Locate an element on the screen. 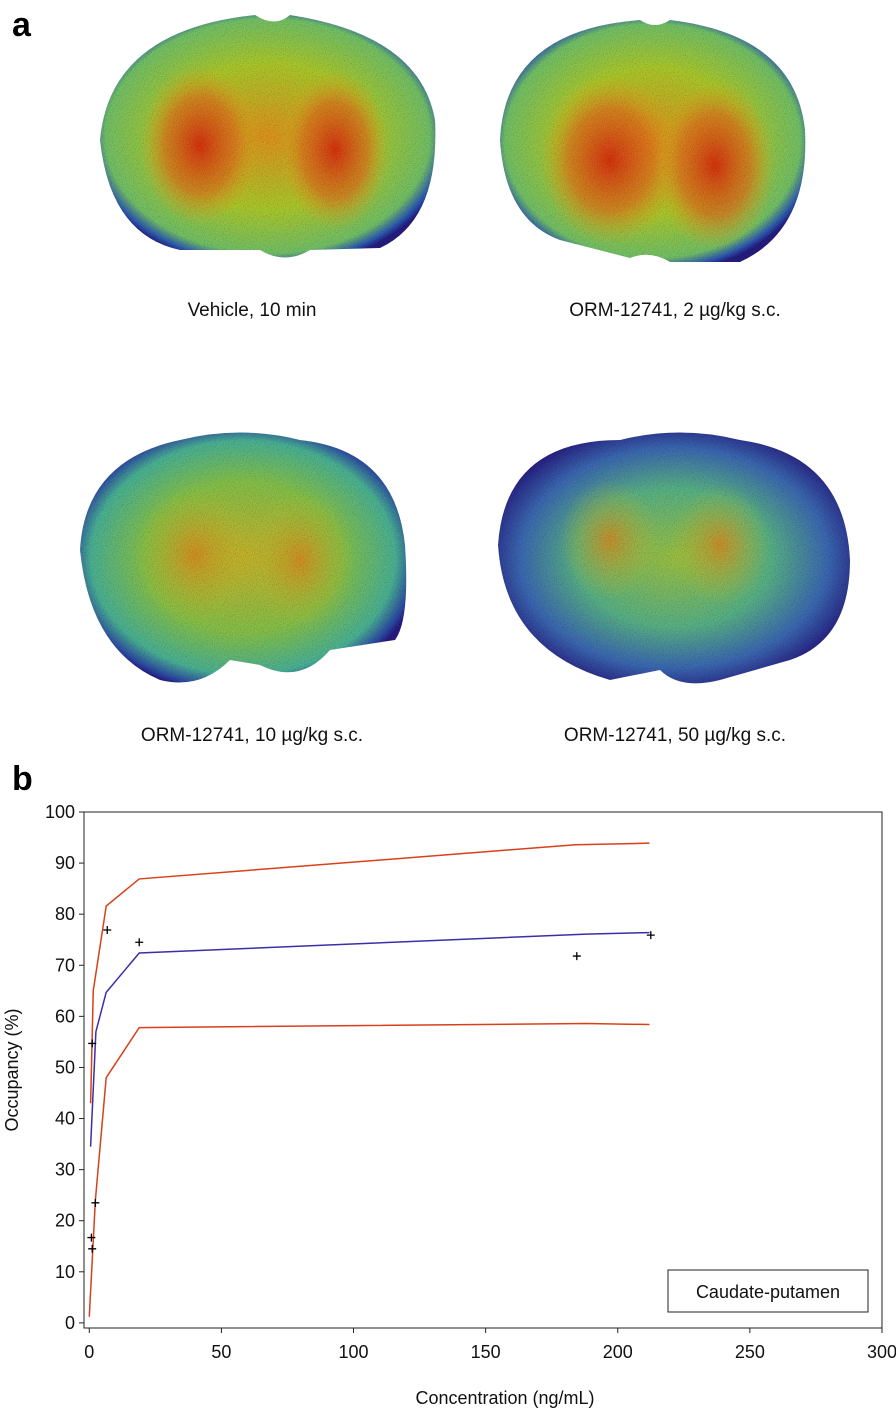  x-tick-label: 50 is located at coordinates (221, 1352).